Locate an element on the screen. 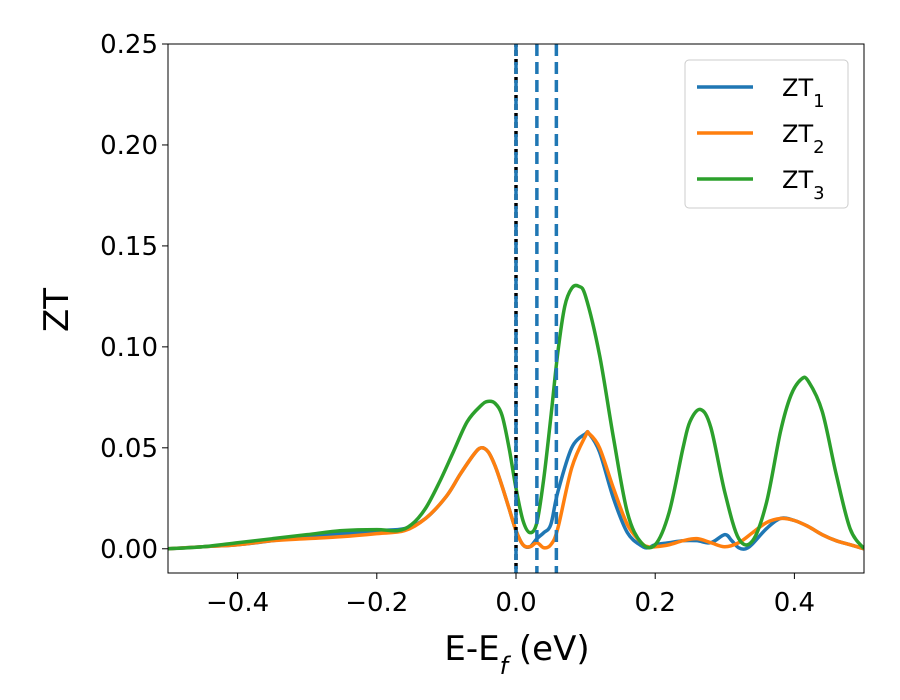 The width and height of the screenshot is (900, 700). legend-label-1: ZT1 is located at coordinates (803, 93).